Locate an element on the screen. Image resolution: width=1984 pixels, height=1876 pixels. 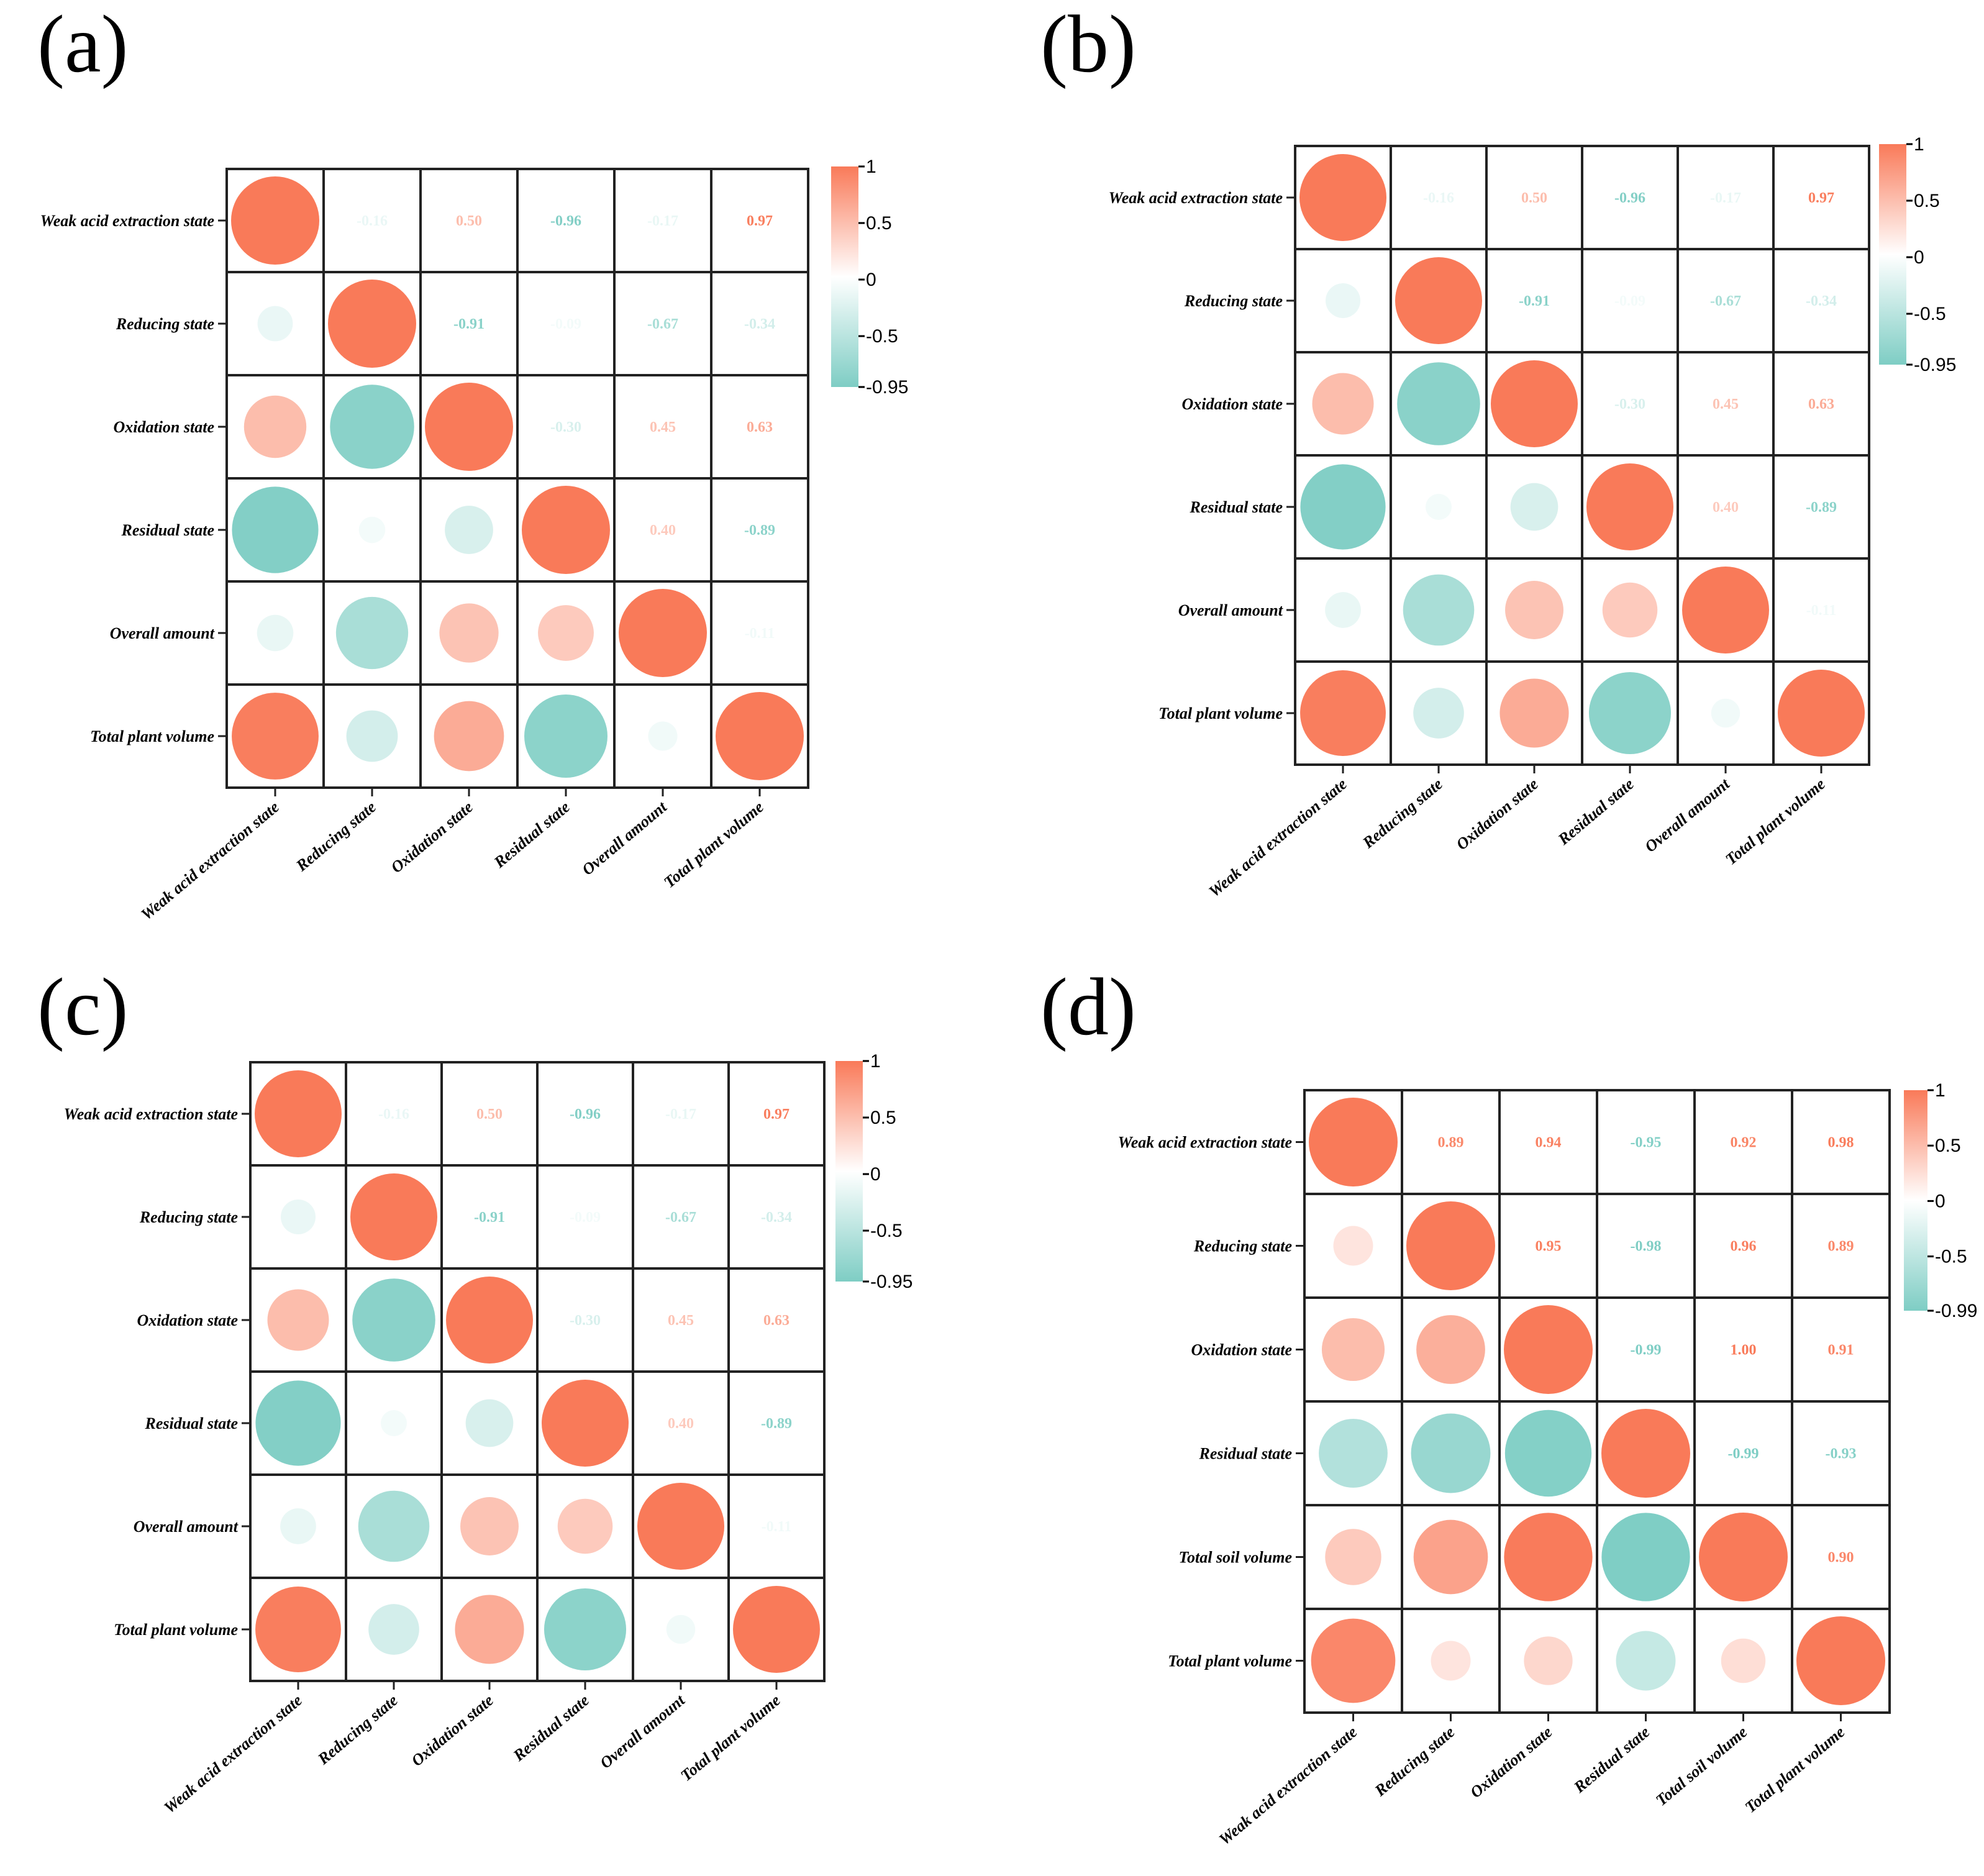
col-label: Overall amount is located at coordinates (624, 838).